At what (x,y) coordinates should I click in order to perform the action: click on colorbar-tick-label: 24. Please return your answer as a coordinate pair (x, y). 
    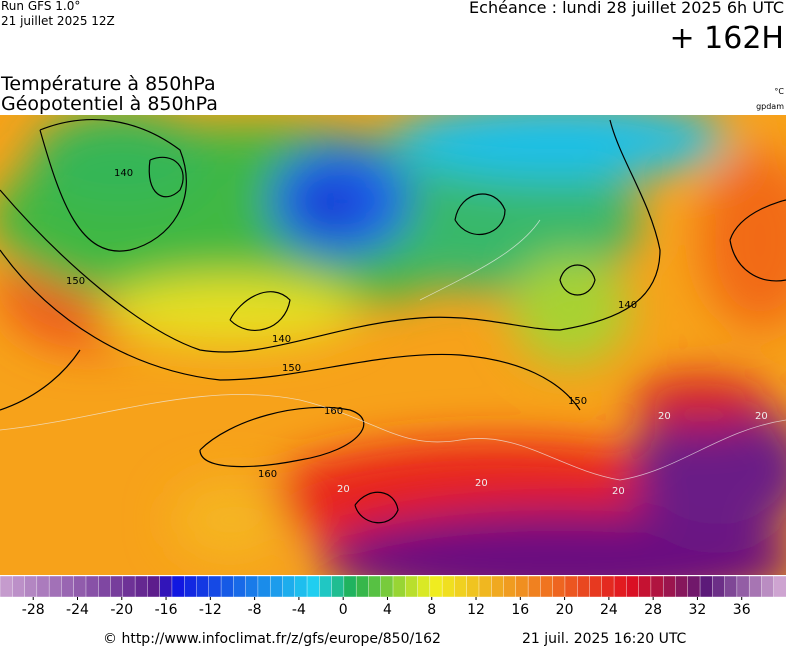
    Looking at the image, I should click on (609, 610).